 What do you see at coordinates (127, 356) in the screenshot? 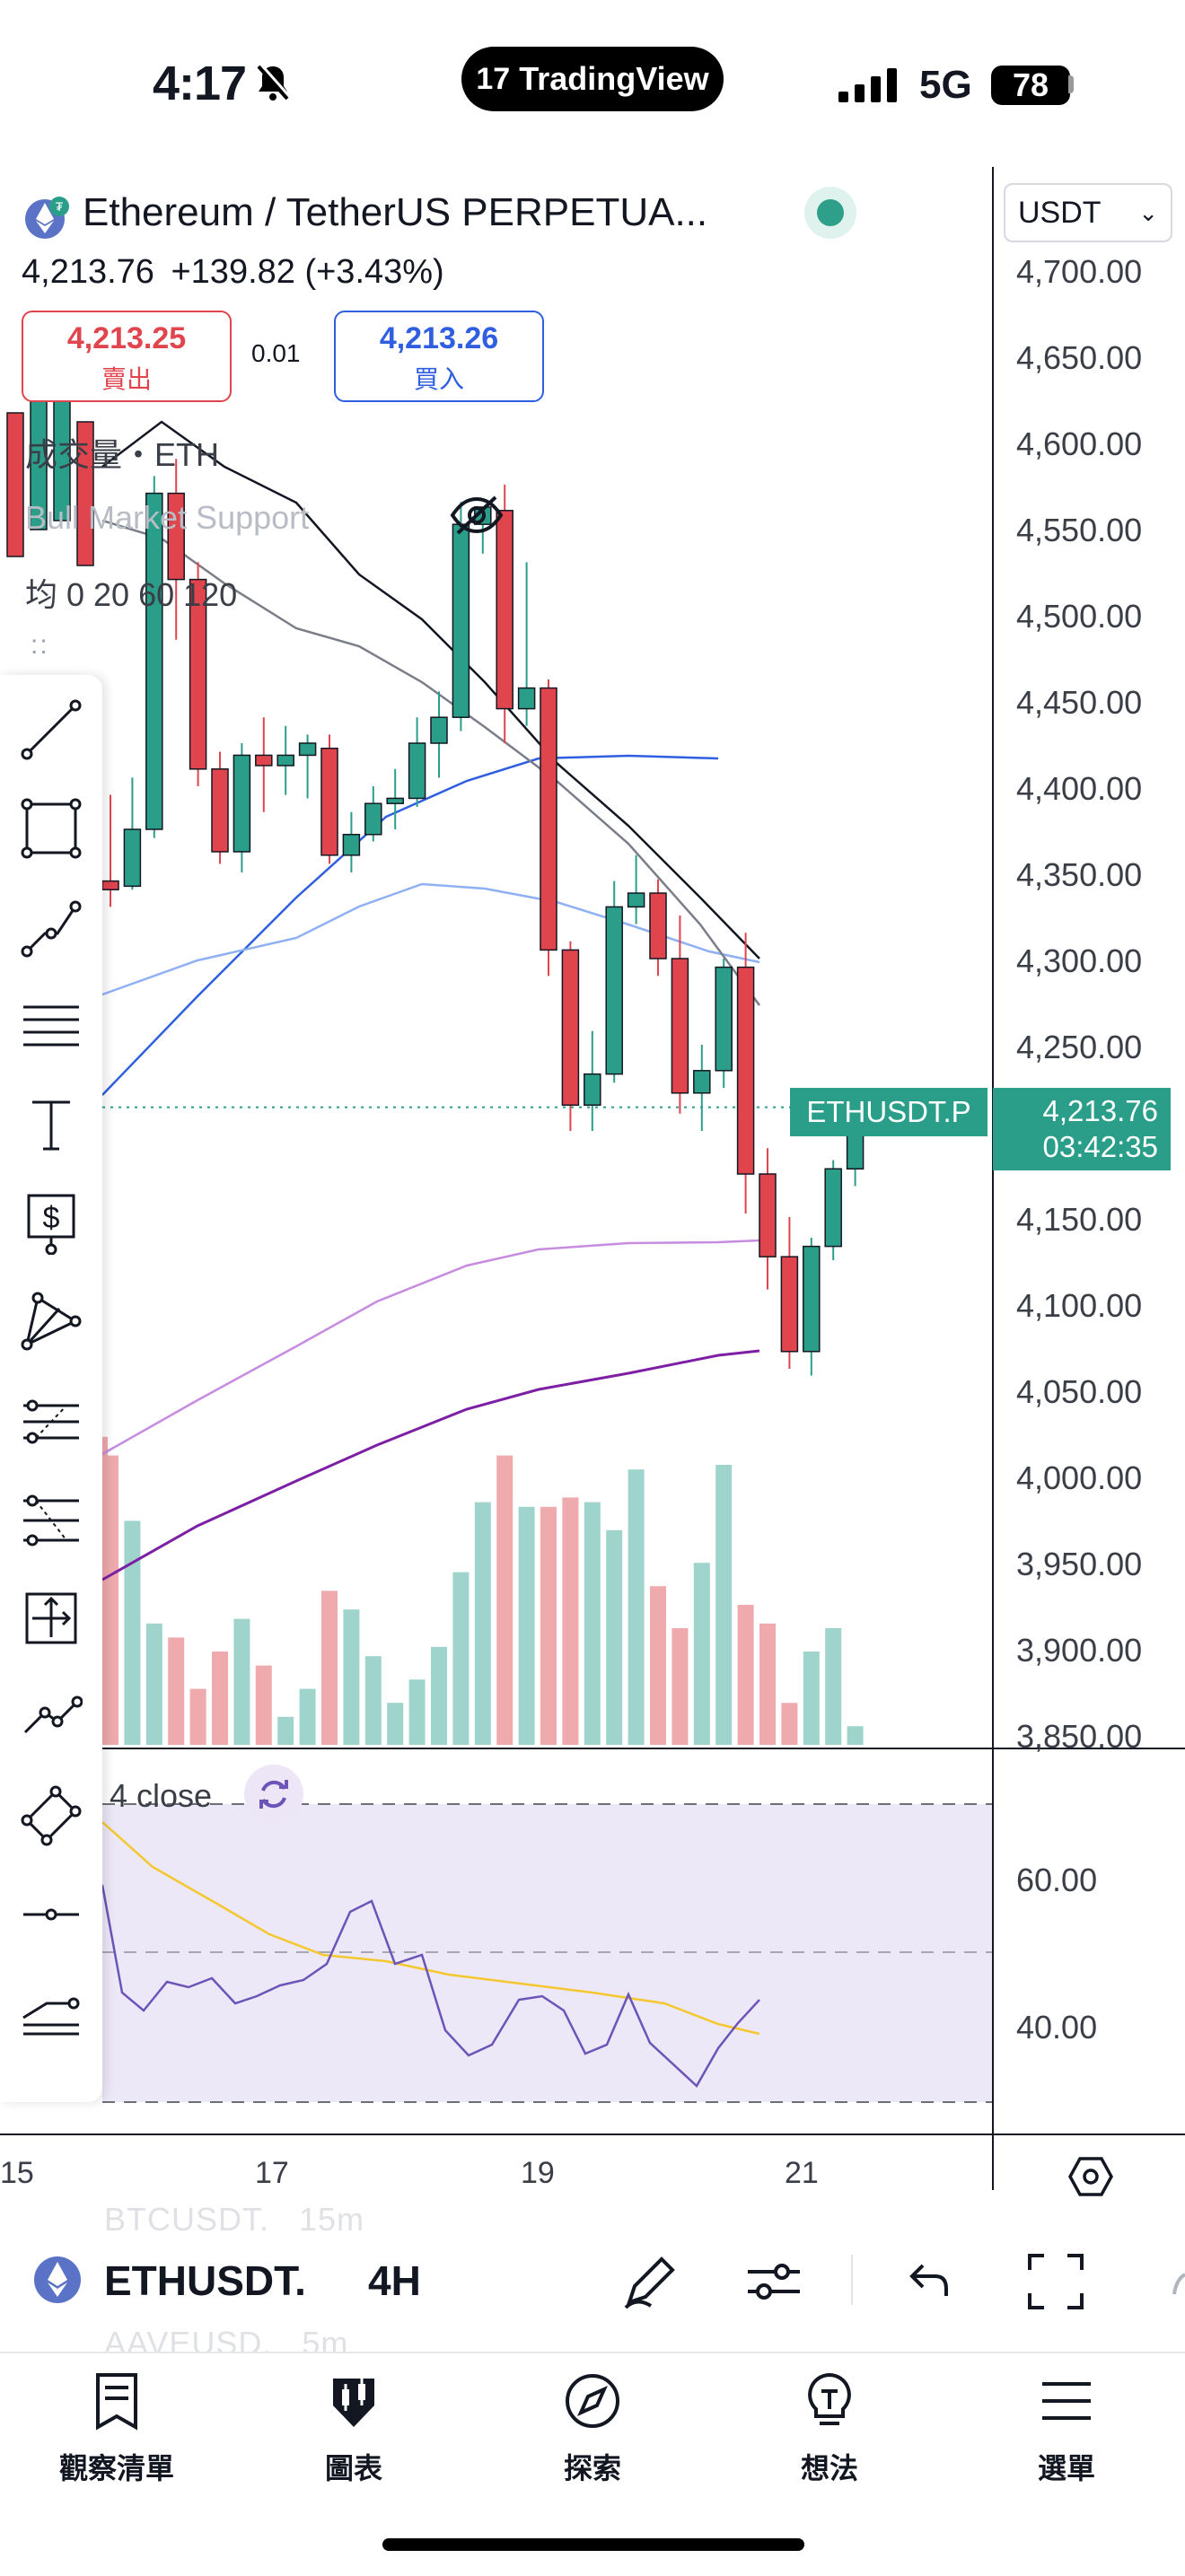
I see `sell-button: 4,213.25 賣出` at bounding box center [127, 356].